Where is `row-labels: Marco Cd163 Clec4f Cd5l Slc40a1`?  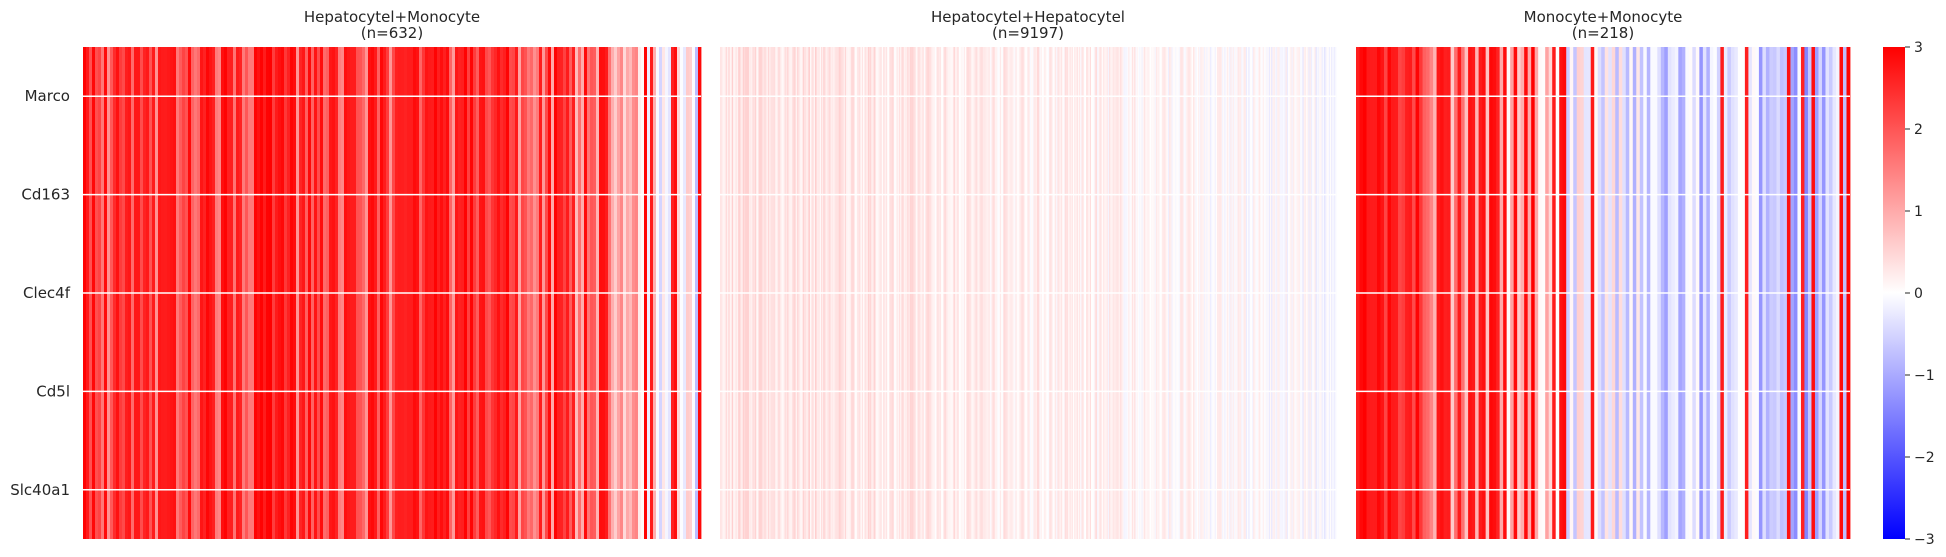
row-labels: Marco Cd163 Clec4f Cd5l Slc40a1 is located at coordinates (40, 293).